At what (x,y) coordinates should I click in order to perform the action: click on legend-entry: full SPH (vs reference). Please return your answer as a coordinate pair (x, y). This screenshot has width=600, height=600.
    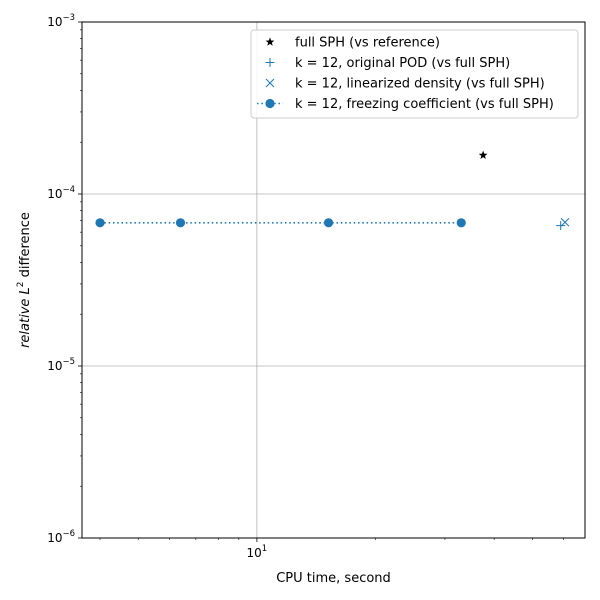
    Looking at the image, I should click on (367, 43).